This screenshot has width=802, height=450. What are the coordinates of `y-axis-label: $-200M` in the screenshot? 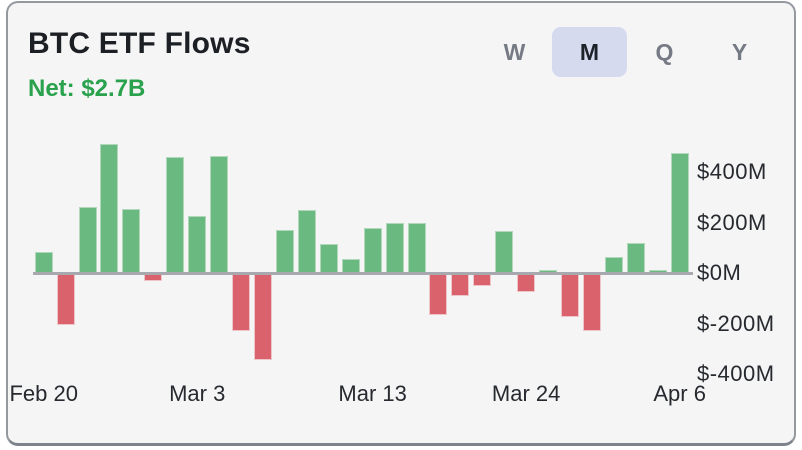 It's located at (736, 323).